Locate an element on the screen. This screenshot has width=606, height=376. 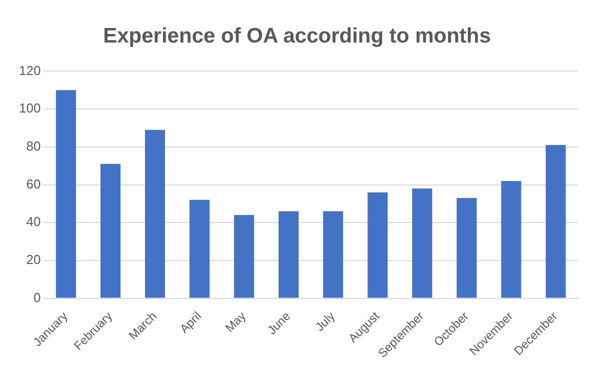
y-tick-label: 20 is located at coordinates (33, 260).